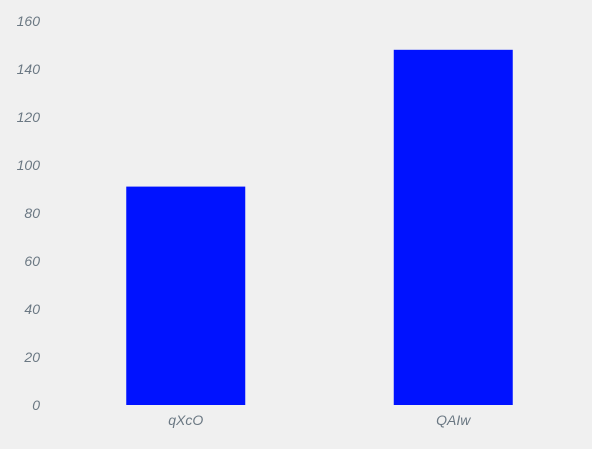  Describe the element at coordinates (29, 117) in the screenshot. I see `y-tick-label: 120` at that location.